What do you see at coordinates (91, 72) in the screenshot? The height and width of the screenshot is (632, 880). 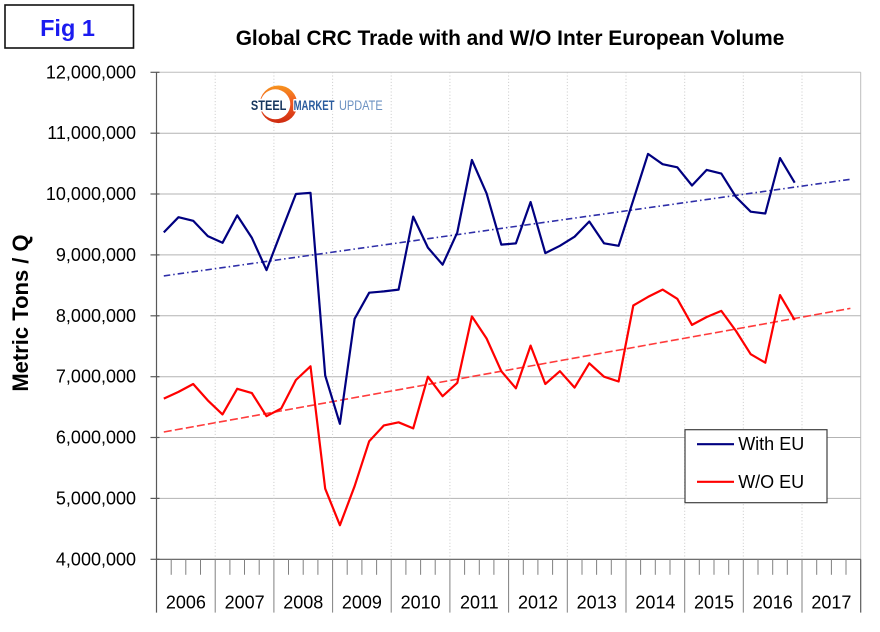 I see `svg-text: 12,000,000` at bounding box center [91, 72].